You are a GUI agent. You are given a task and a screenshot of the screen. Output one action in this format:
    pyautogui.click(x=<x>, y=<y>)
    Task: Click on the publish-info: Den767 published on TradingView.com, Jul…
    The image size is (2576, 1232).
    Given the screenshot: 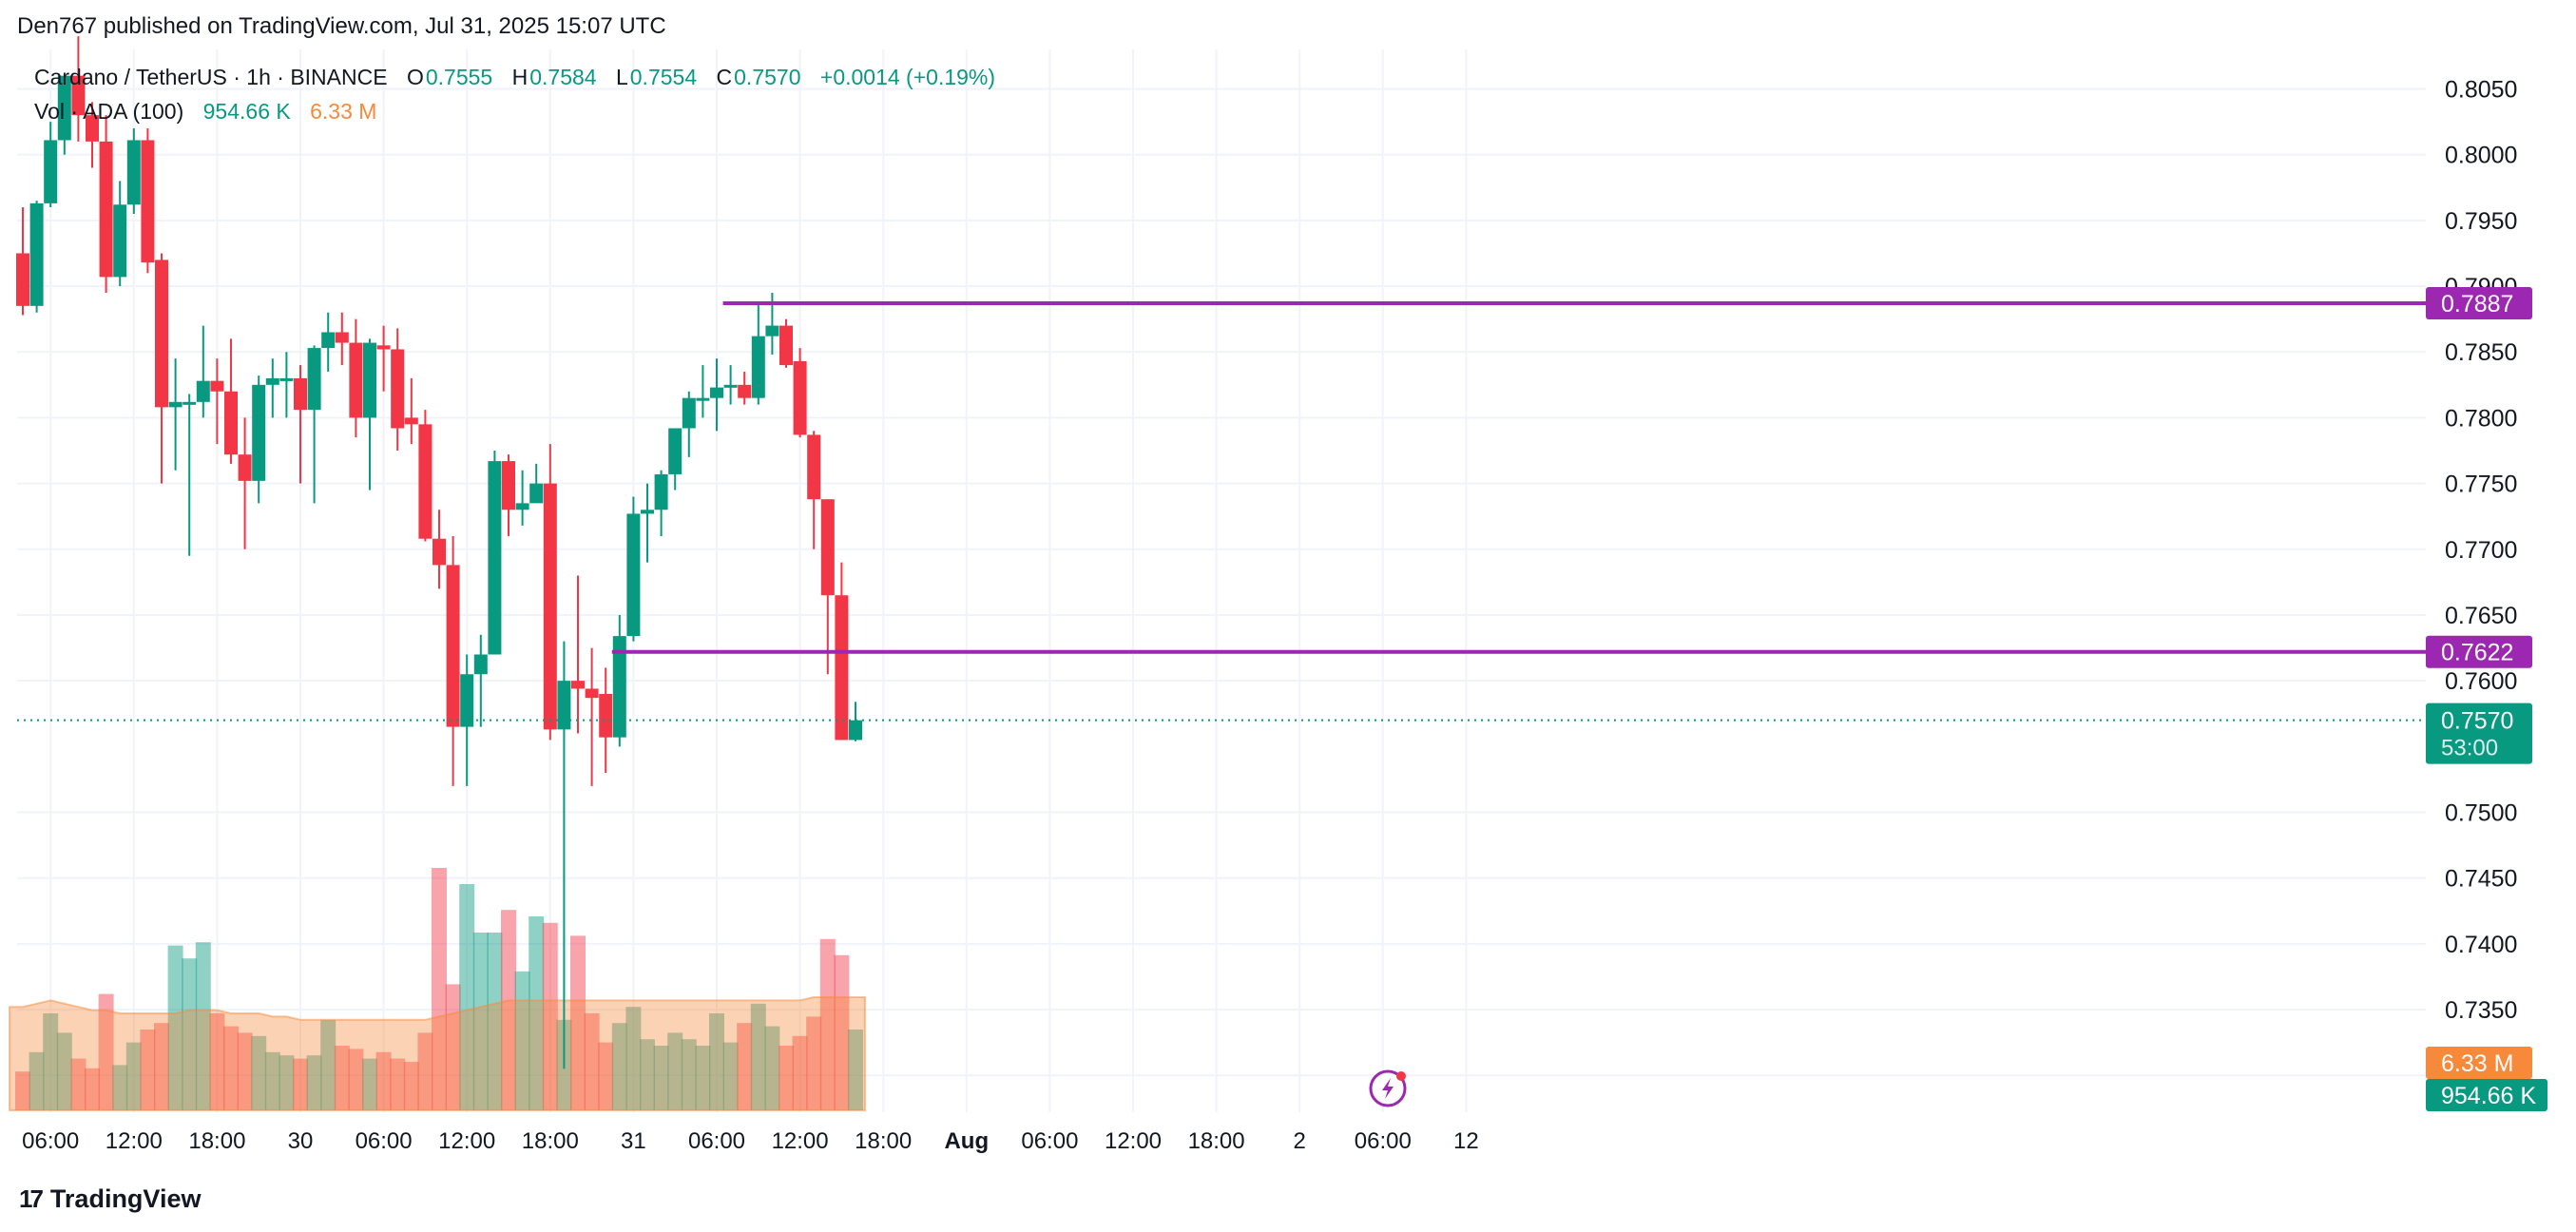 What is the action you would take?
    pyautogui.click(x=342, y=26)
    